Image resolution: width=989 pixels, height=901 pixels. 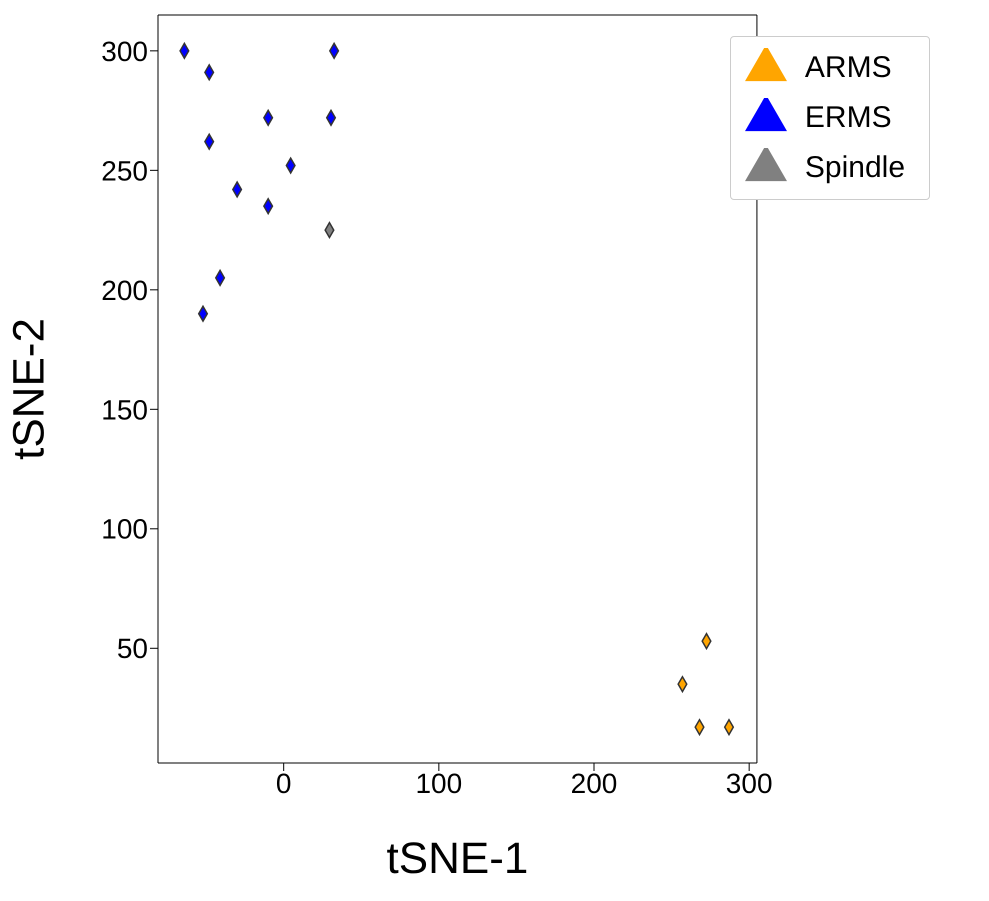 I want to click on x-tick-label: 100, so click(x=438, y=783).